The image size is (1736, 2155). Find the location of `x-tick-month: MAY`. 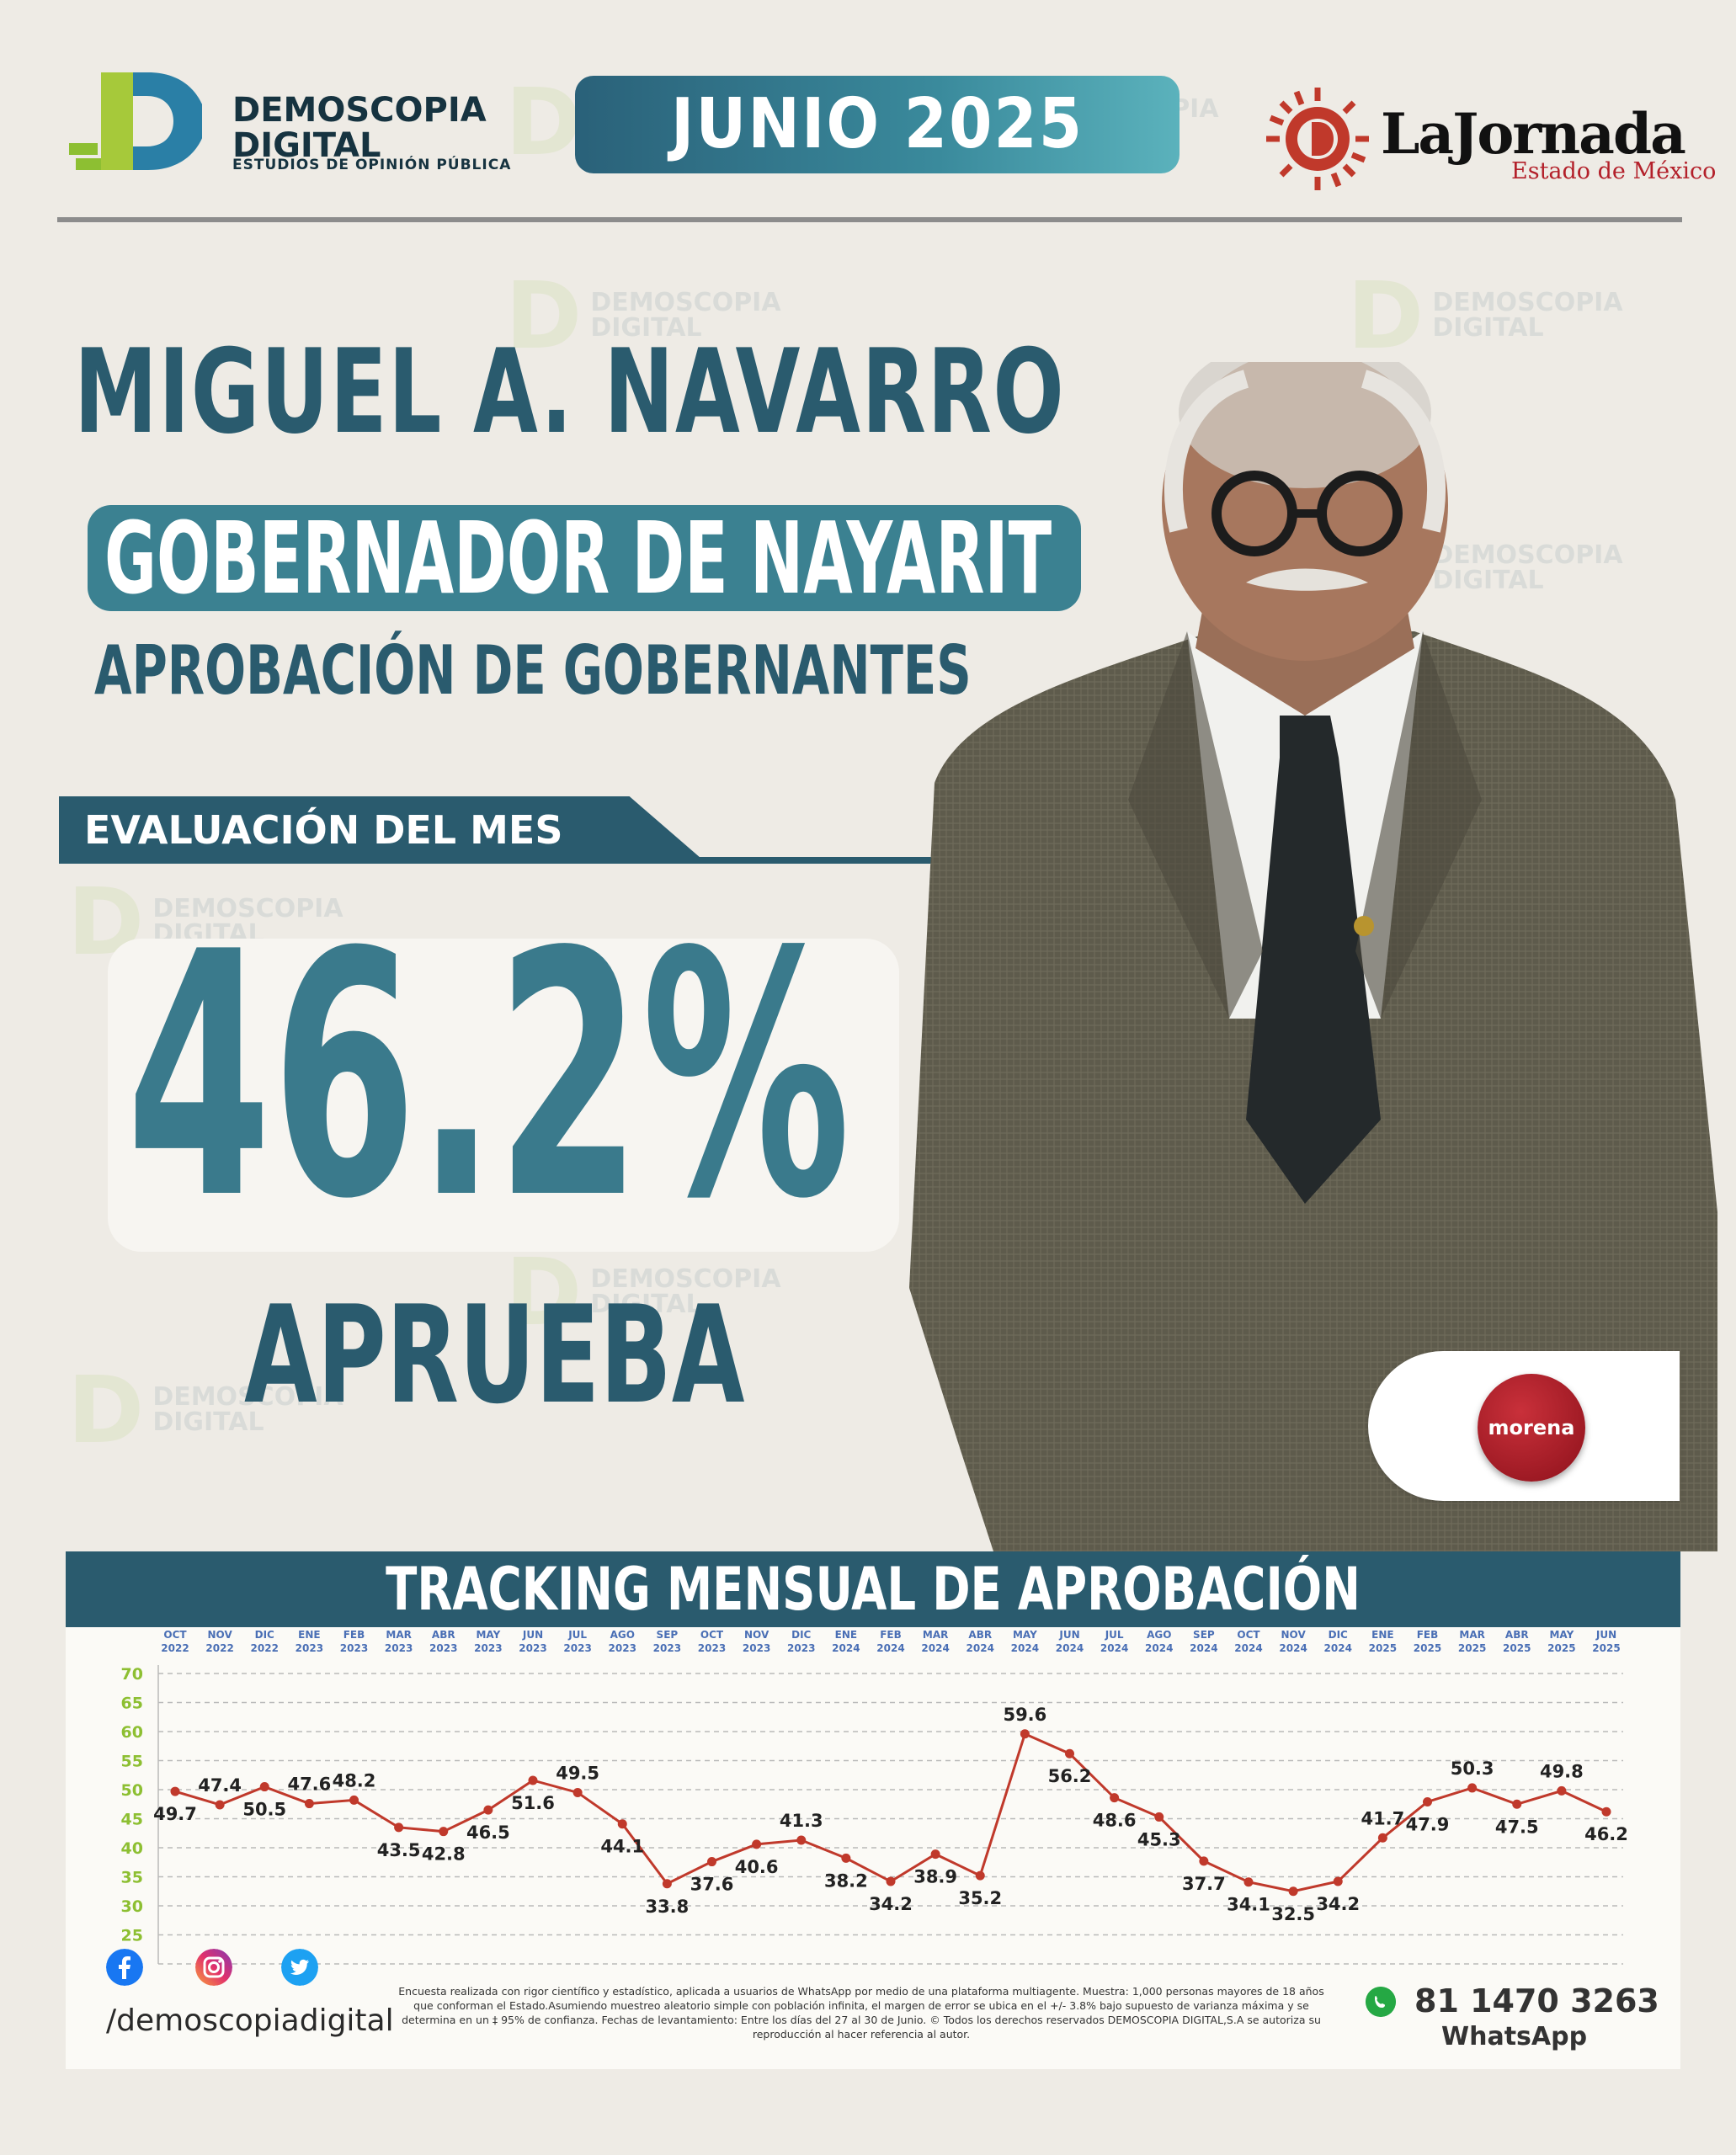

x-tick-month: MAY is located at coordinates (1561, 1635).